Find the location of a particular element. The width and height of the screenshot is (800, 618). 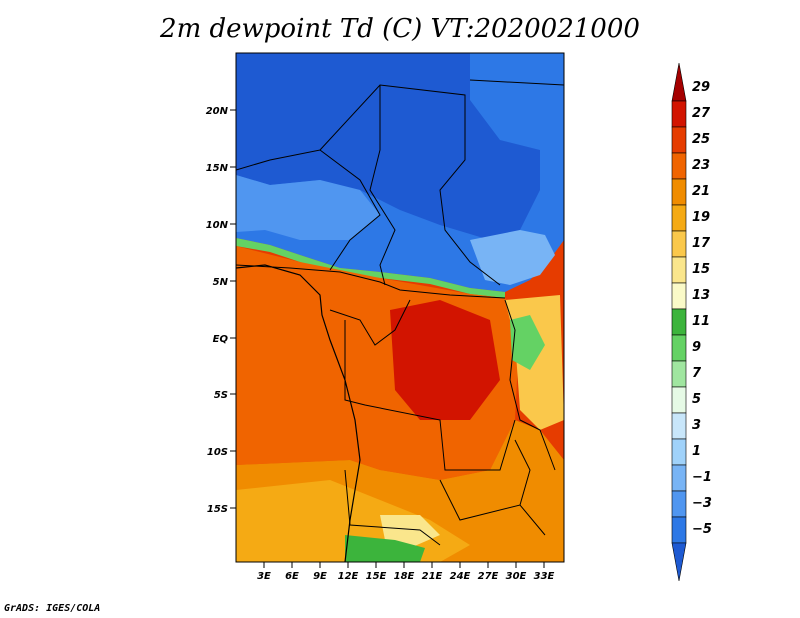

lon-label: 12E is located at coordinates (348, 576).